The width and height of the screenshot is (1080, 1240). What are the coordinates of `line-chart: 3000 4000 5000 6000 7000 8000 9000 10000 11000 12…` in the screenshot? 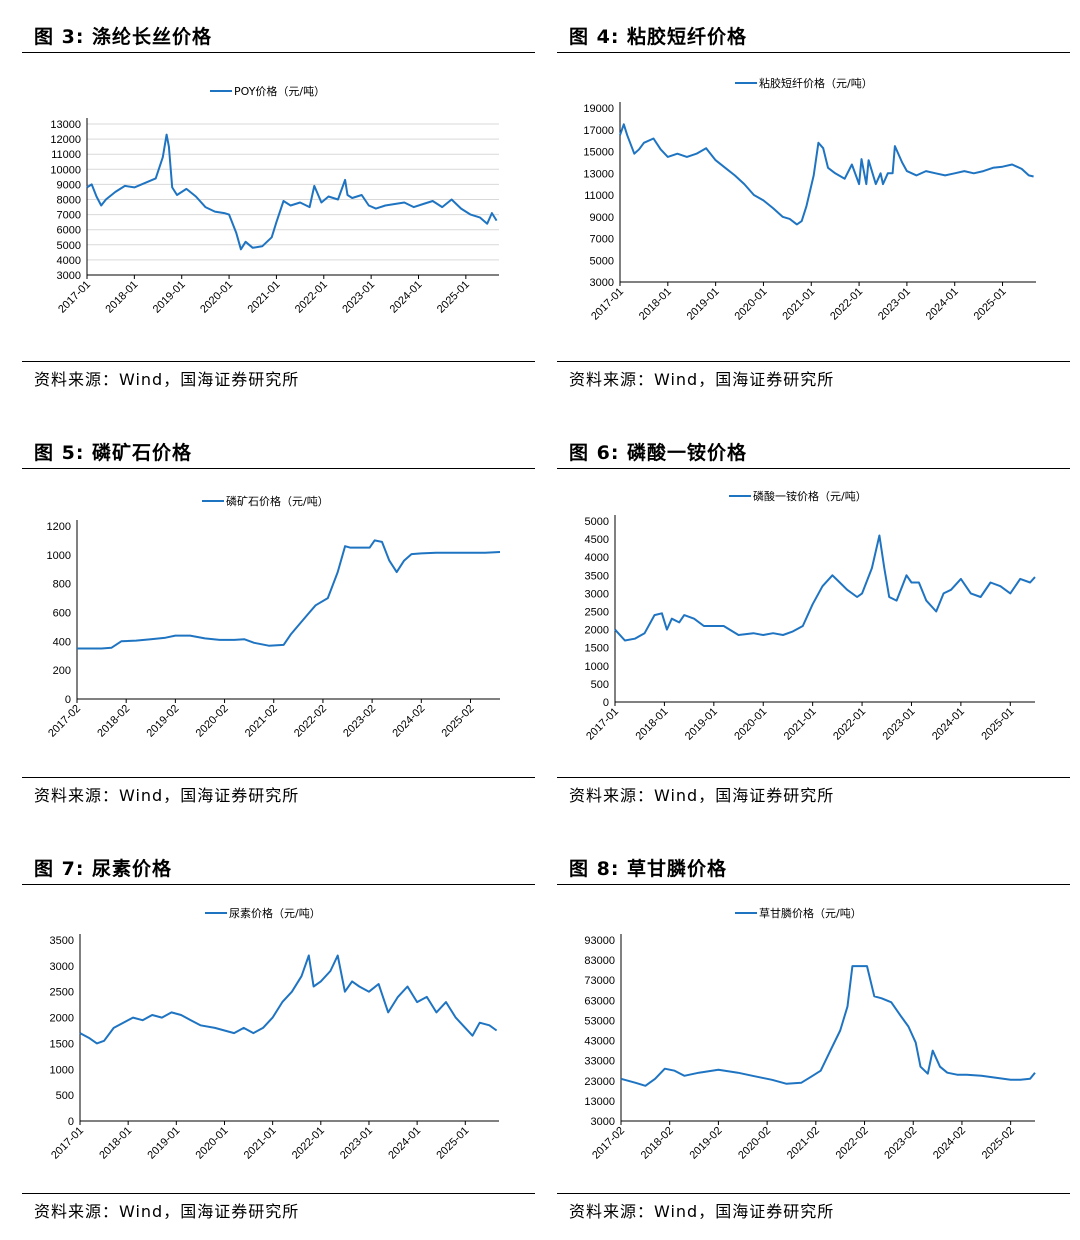 It's located at (274, 200).